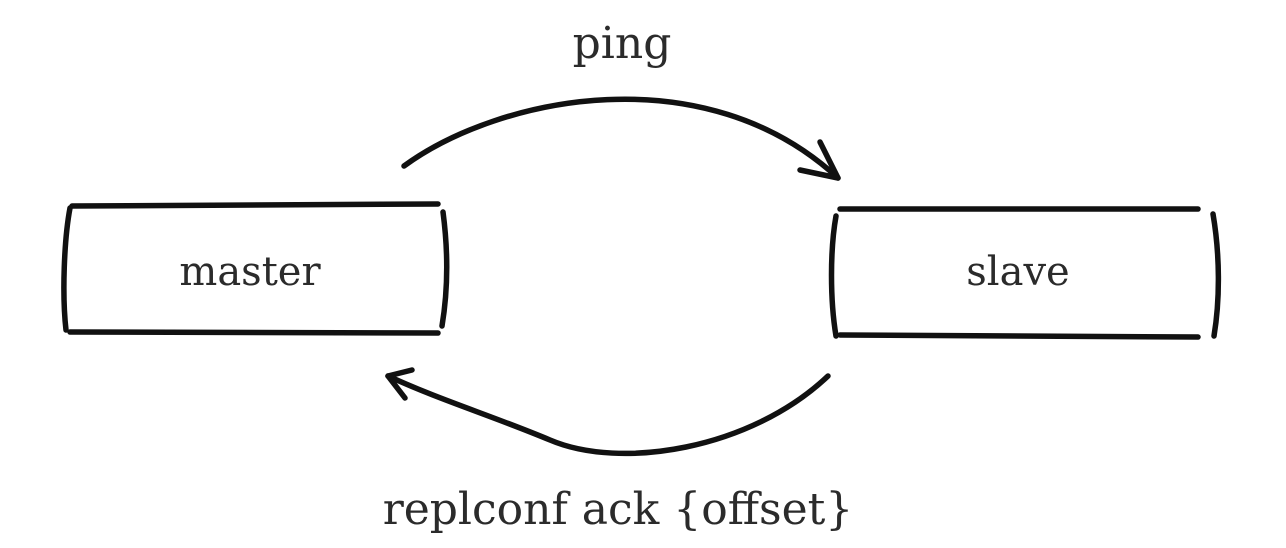  Describe the element at coordinates (250, 272) in the screenshot. I see `master-label: master` at that location.